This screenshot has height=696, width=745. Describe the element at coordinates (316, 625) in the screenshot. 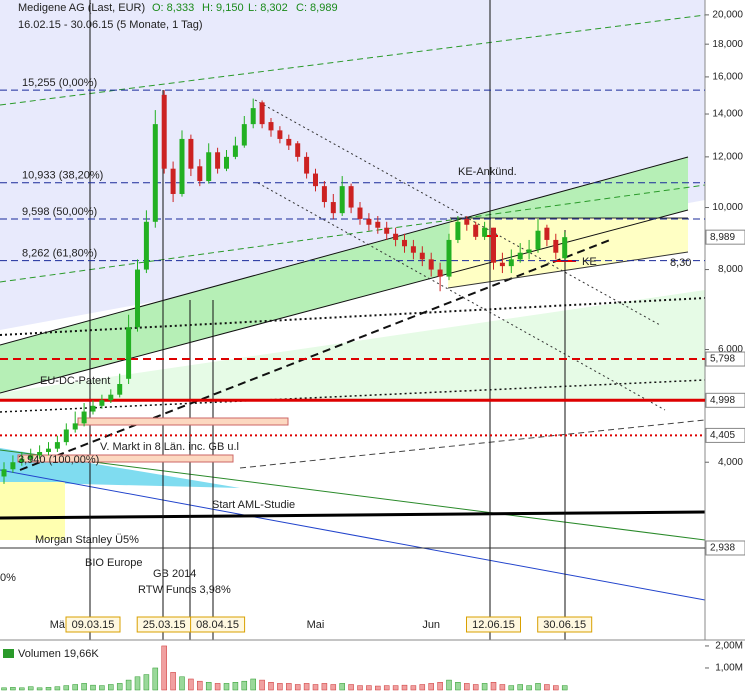

I see `x-tick-label: Mai` at that location.